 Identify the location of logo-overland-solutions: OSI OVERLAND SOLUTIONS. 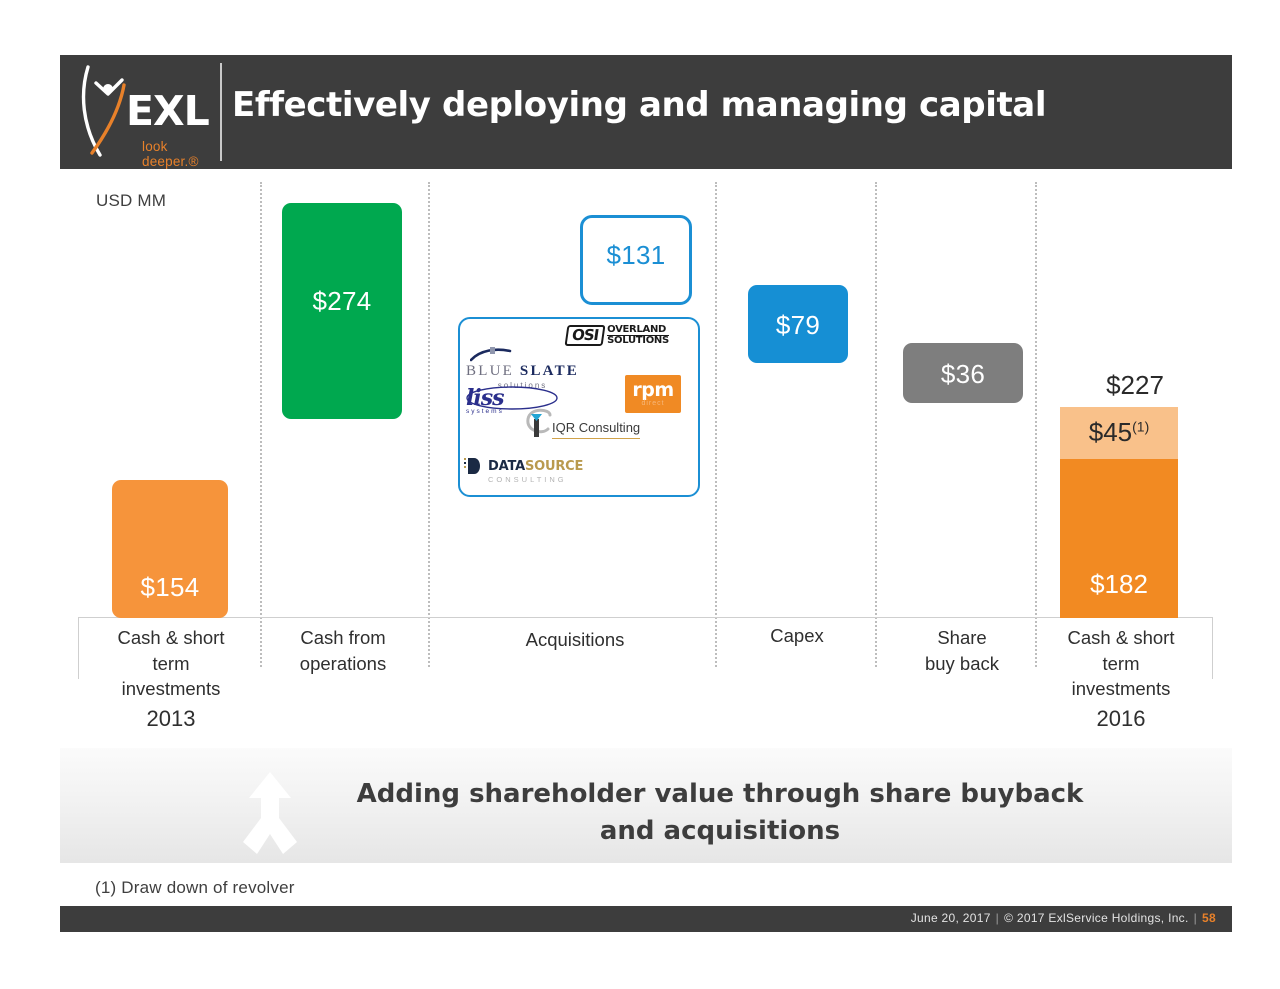
(616, 335).